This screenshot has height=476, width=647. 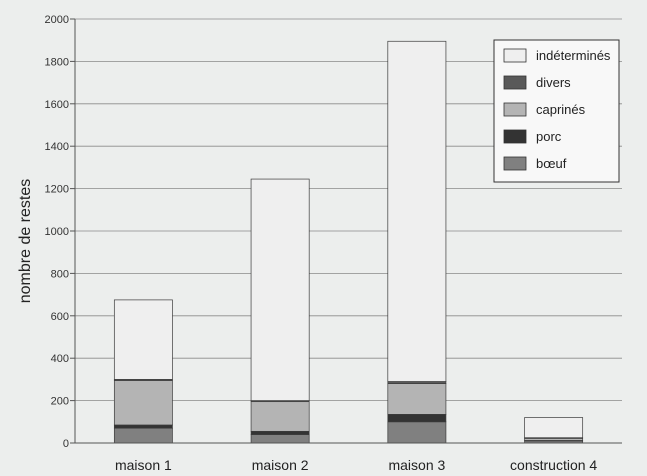 What do you see at coordinates (57, 20) in the screenshot?
I see `y-tick-label: 2000` at bounding box center [57, 20].